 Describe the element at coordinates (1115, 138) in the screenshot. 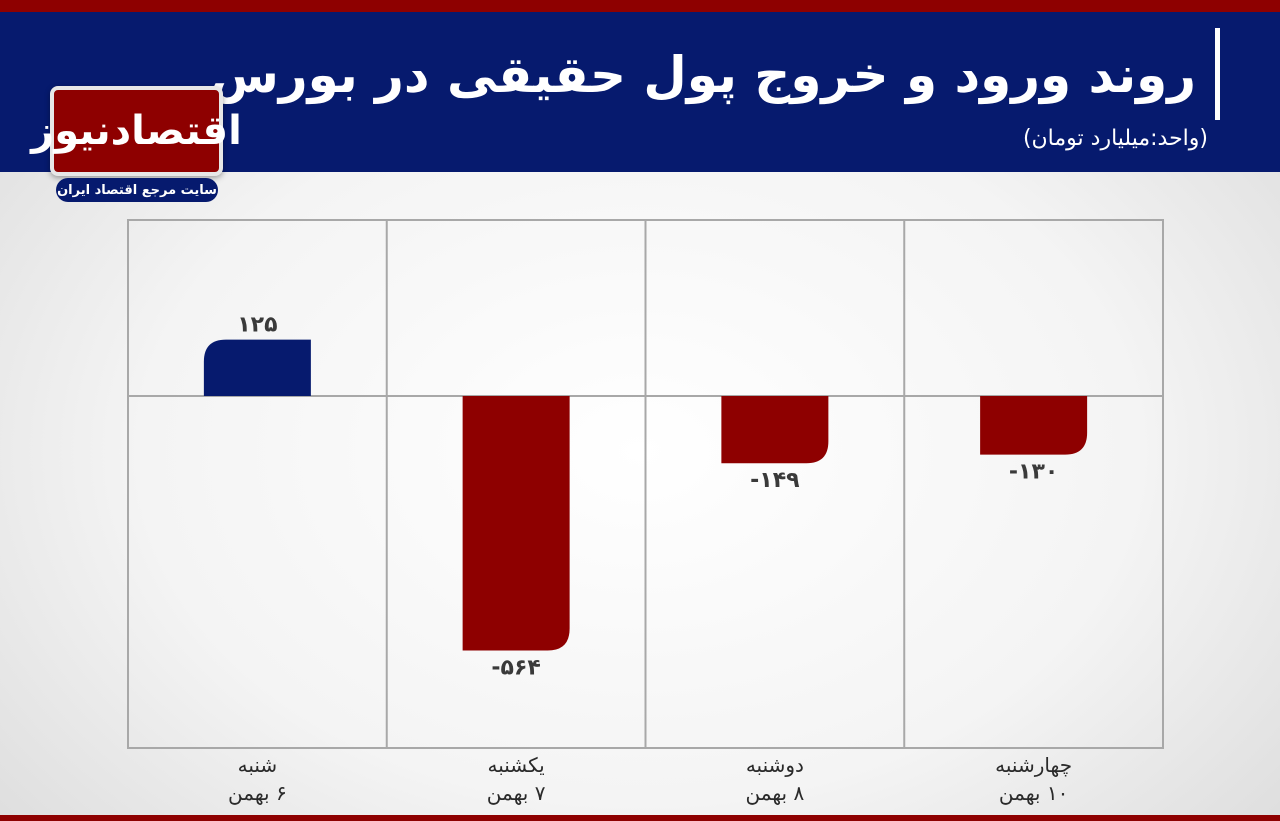

I see `unit-label: (واحد:میلیارد تومان)` at that location.